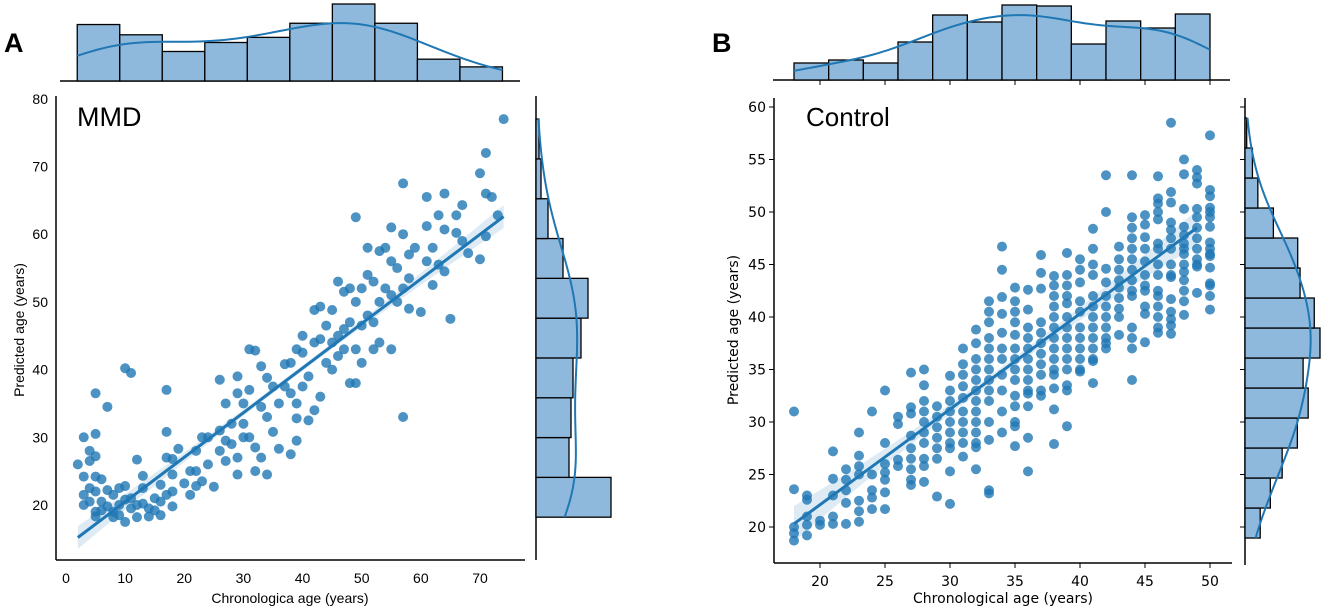  I want to click on y-tick-label: 35, so click(757, 371).